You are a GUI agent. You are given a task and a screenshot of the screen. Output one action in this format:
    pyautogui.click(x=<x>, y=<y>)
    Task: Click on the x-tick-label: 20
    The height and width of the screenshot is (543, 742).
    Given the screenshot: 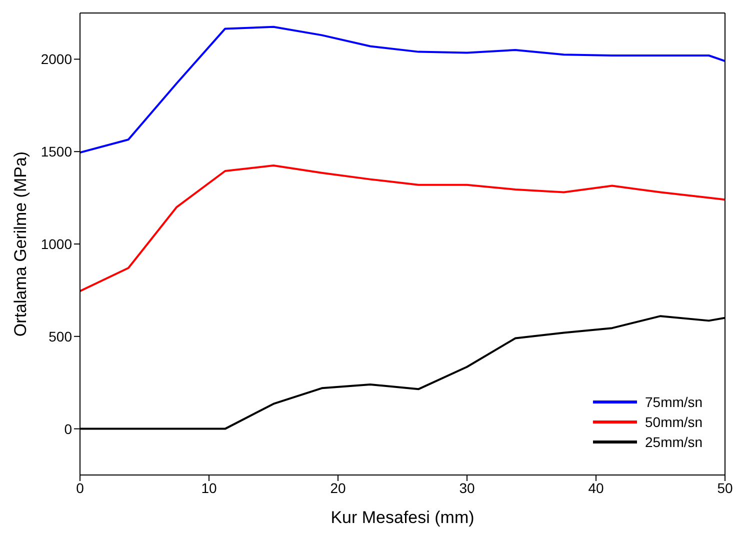 What is the action you would take?
    pyautogui.click(x=338, y=488)
    